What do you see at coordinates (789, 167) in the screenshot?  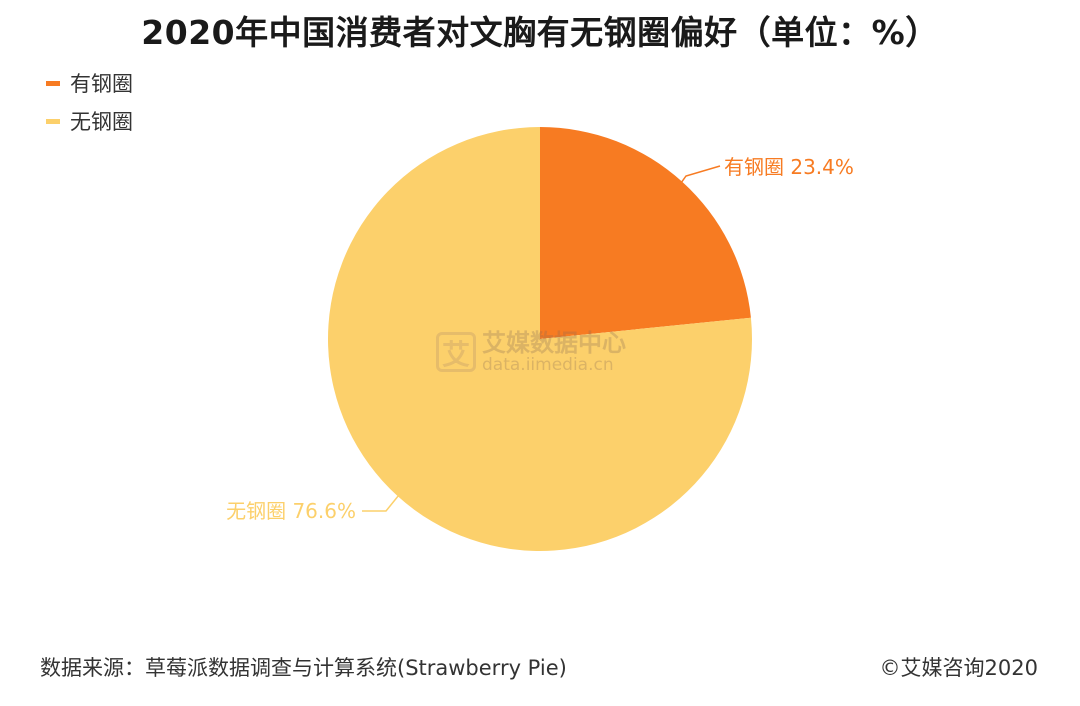 I see `data-label-0: 有钢圈 23.4%` at bounding box center [789, 167].